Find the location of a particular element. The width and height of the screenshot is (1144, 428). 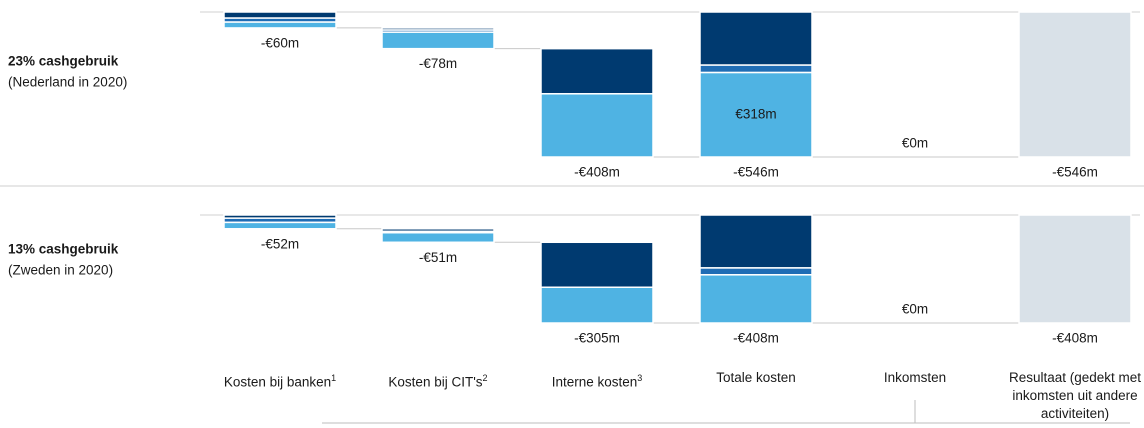

panel-title: 23% cashgebruik is located at coordinates (63, 61).